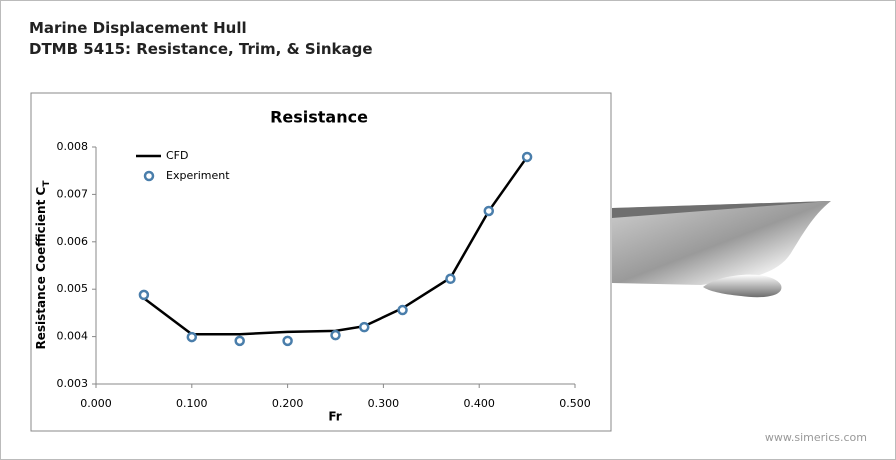 This screenshot has height=460, width=896. I want to click on y-tick-label: 0.008, so click(73, 146).